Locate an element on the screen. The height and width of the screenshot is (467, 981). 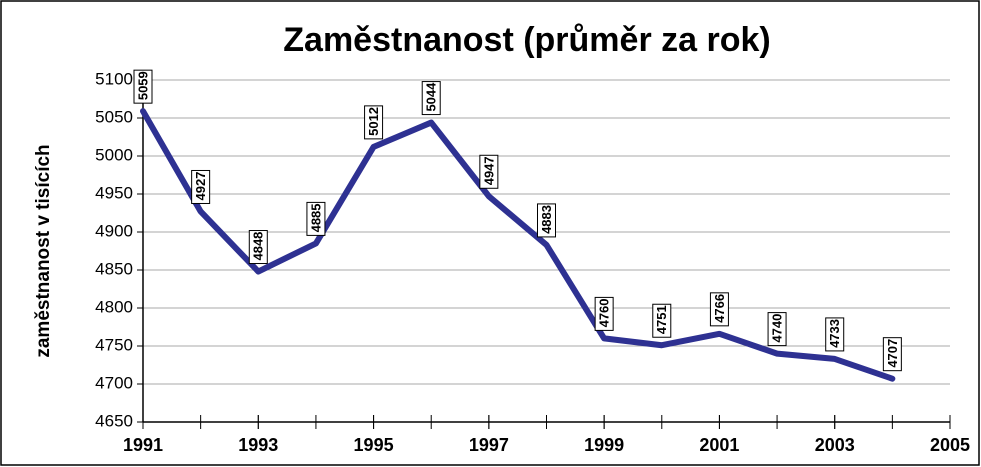
data-label: 5012 is located at coordinates (374, 122).